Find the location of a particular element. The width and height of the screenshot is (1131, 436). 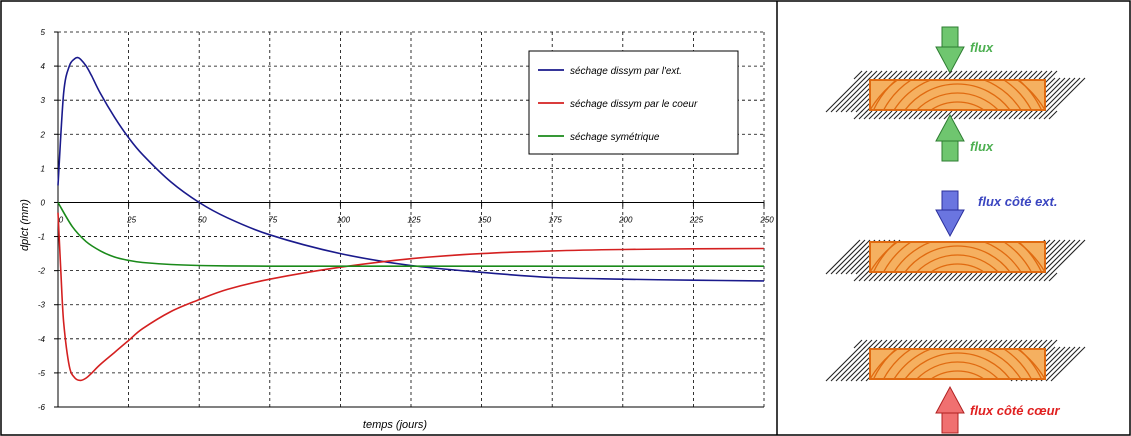

flux-label-top: flux is located at coordinates (982, 47).